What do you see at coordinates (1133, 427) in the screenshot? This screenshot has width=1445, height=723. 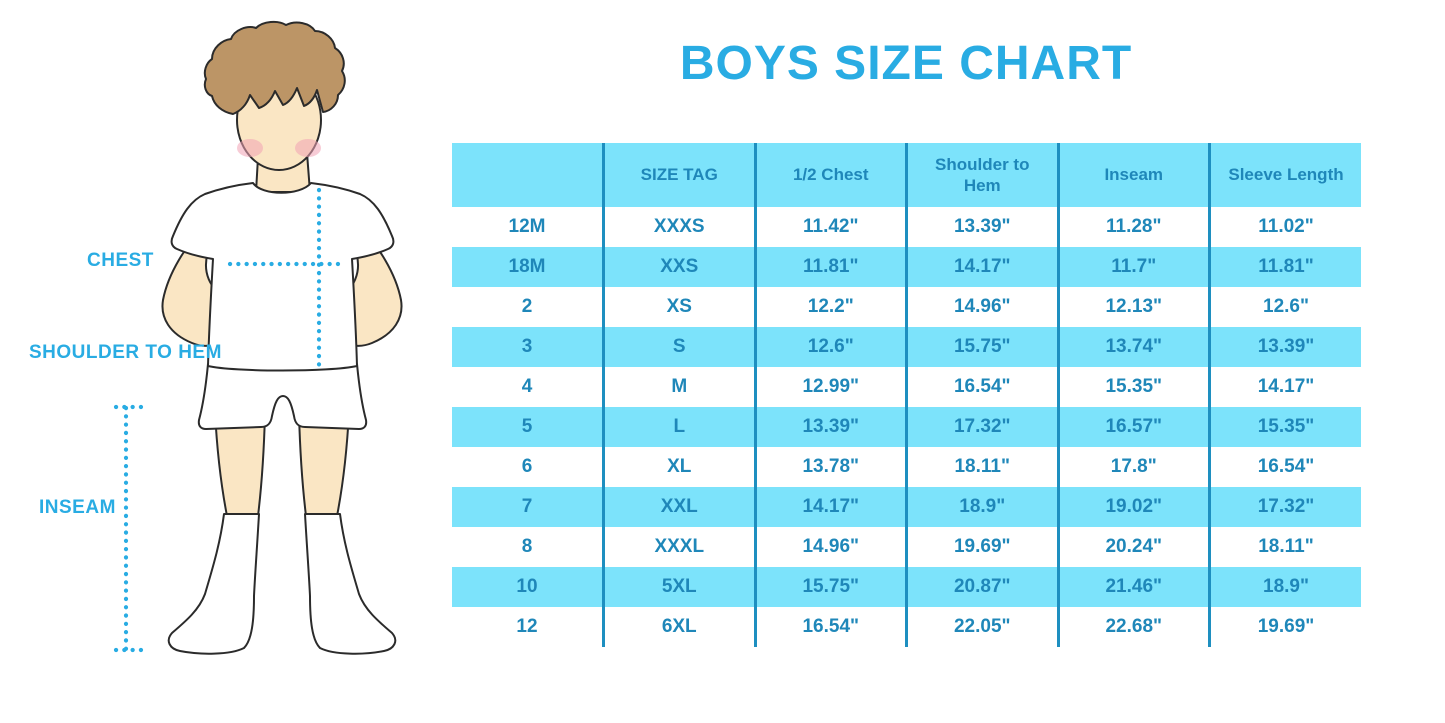 I see `table-cell: 16.57"` at bounding box center [1133, 427].